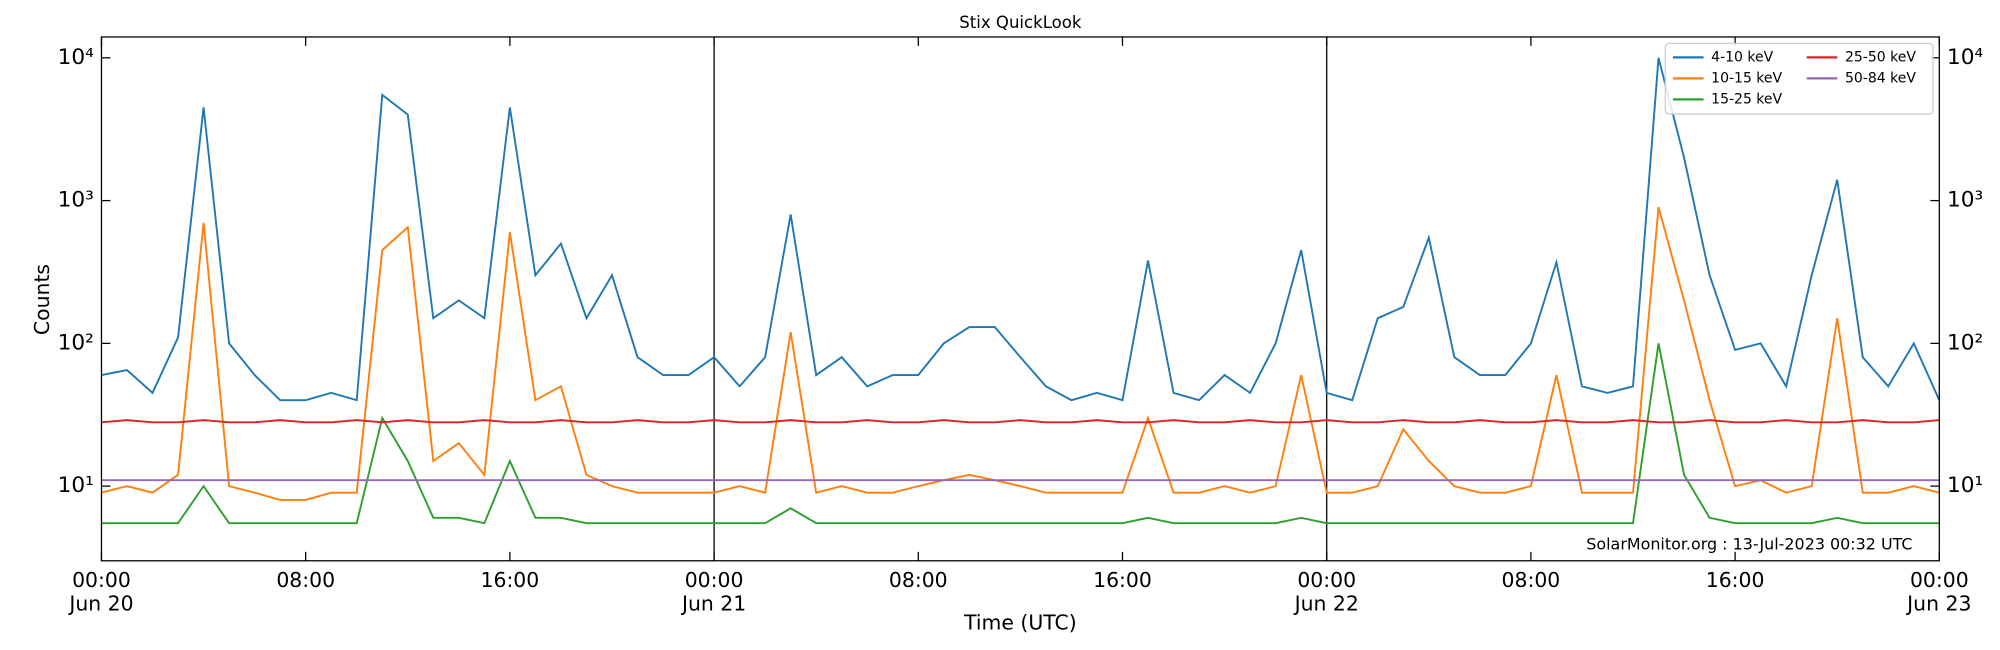  What do you see at coordinates (1020, 22) in the screenshot?
I see `chart-title: Stix QuickLook` at bounding box center [1020, 22].